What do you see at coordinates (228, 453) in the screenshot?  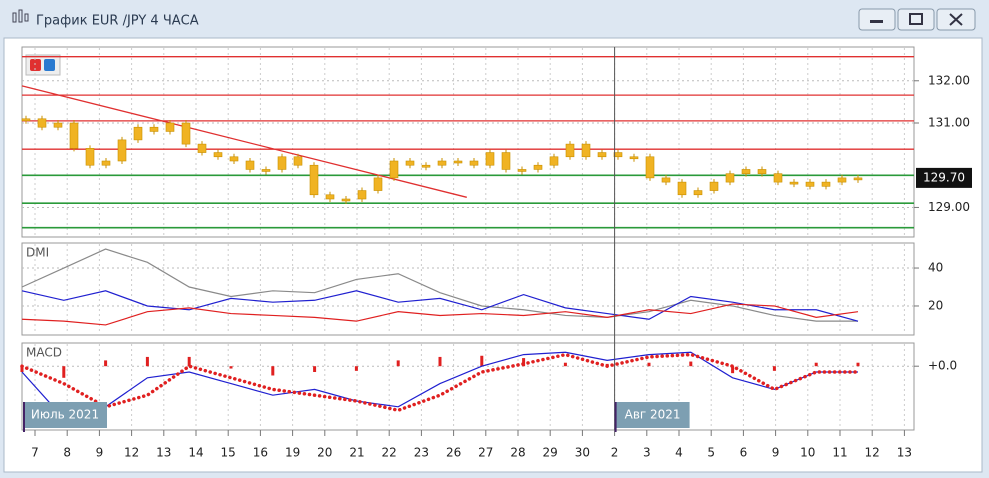 I see `x-tick-label: 15` at bounding box center [228, 453].